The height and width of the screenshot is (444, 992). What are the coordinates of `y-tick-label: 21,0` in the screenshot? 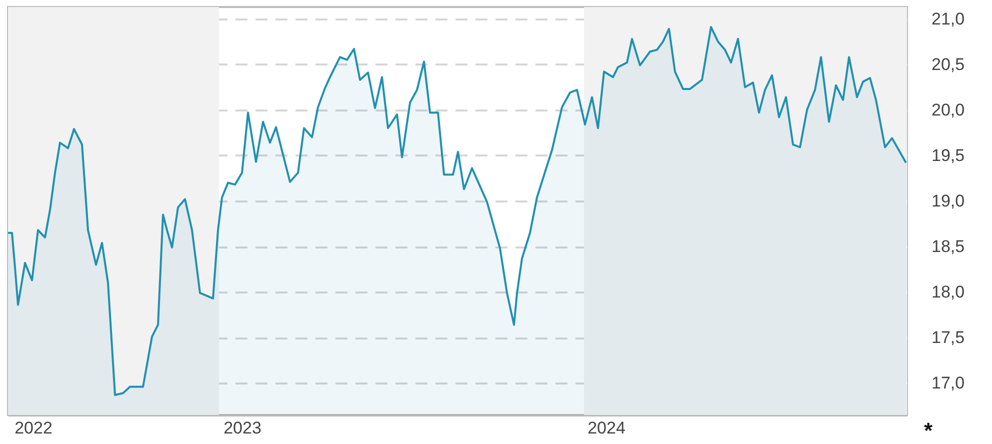 It's located at (948, 18).